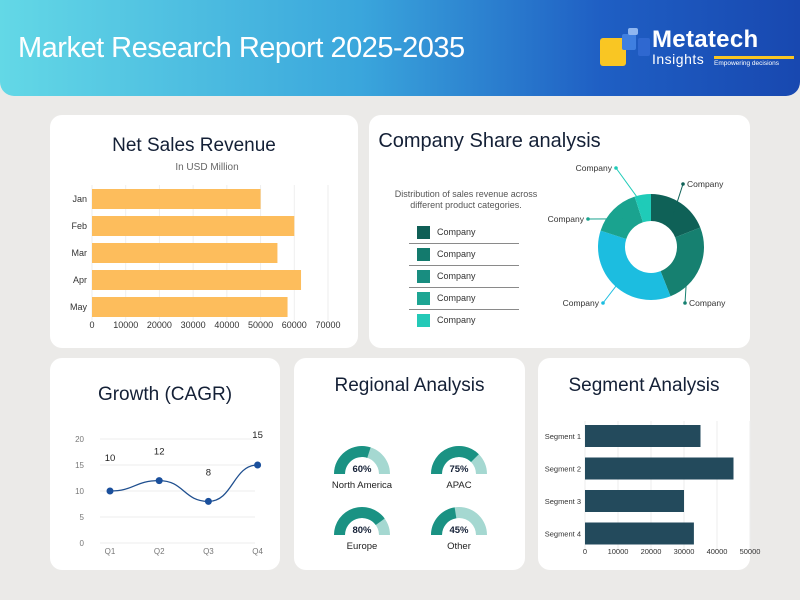 This screenshot has width=800, height=600. Describe the element at coordinates (459, 485) in the screenshot. I see `gauge-label: APAC` at that location.